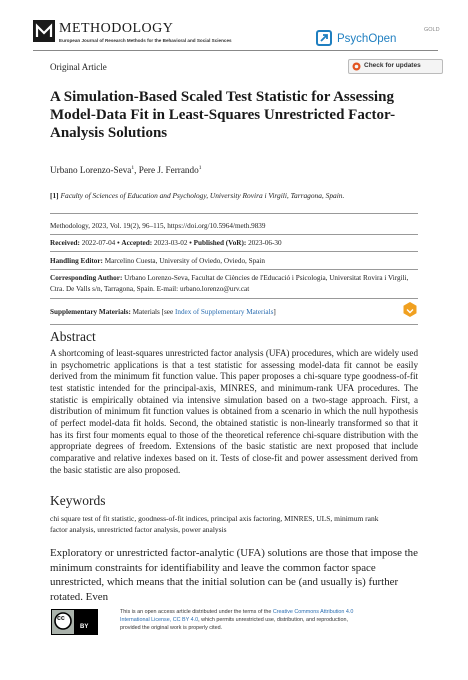  I want to click on license-cc-icon, so click(63, 621).